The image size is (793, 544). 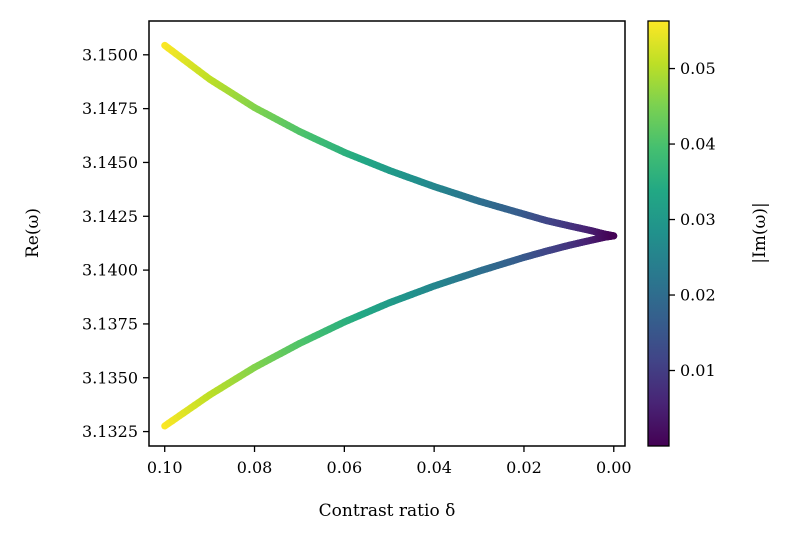 What do you see at coordinates (33, 233) in the screenshot?
I see `y-axis-title: Re(ω)` at bounding box center [33, 233].